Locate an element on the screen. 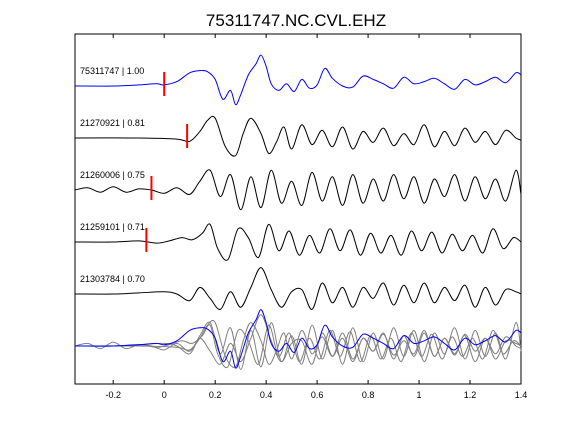  x-tick-label: -0.2 is located at coordinates (113, 395).